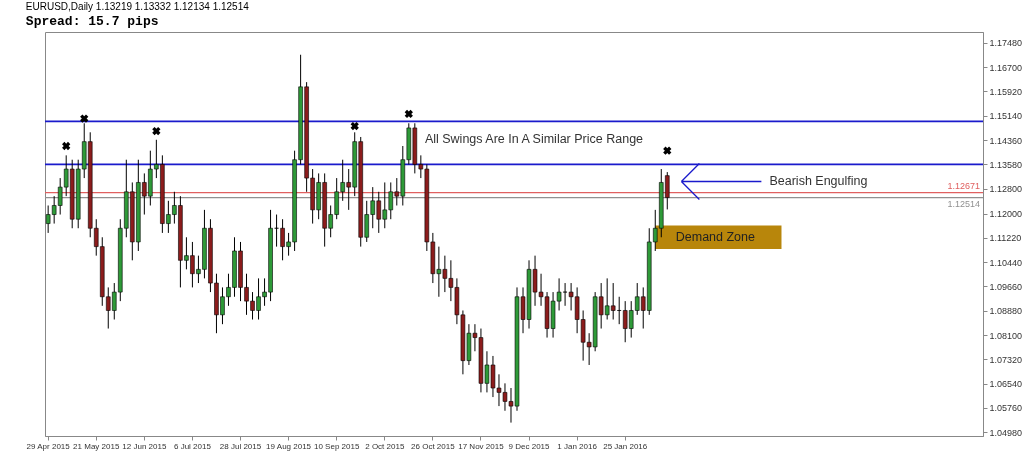 Image resolution: width=1024 pixels, height=452 pixels. Describe the element at coordinates (1006, 189) in the screenshot. I see `y-tick-label: 1.12800` at that location.